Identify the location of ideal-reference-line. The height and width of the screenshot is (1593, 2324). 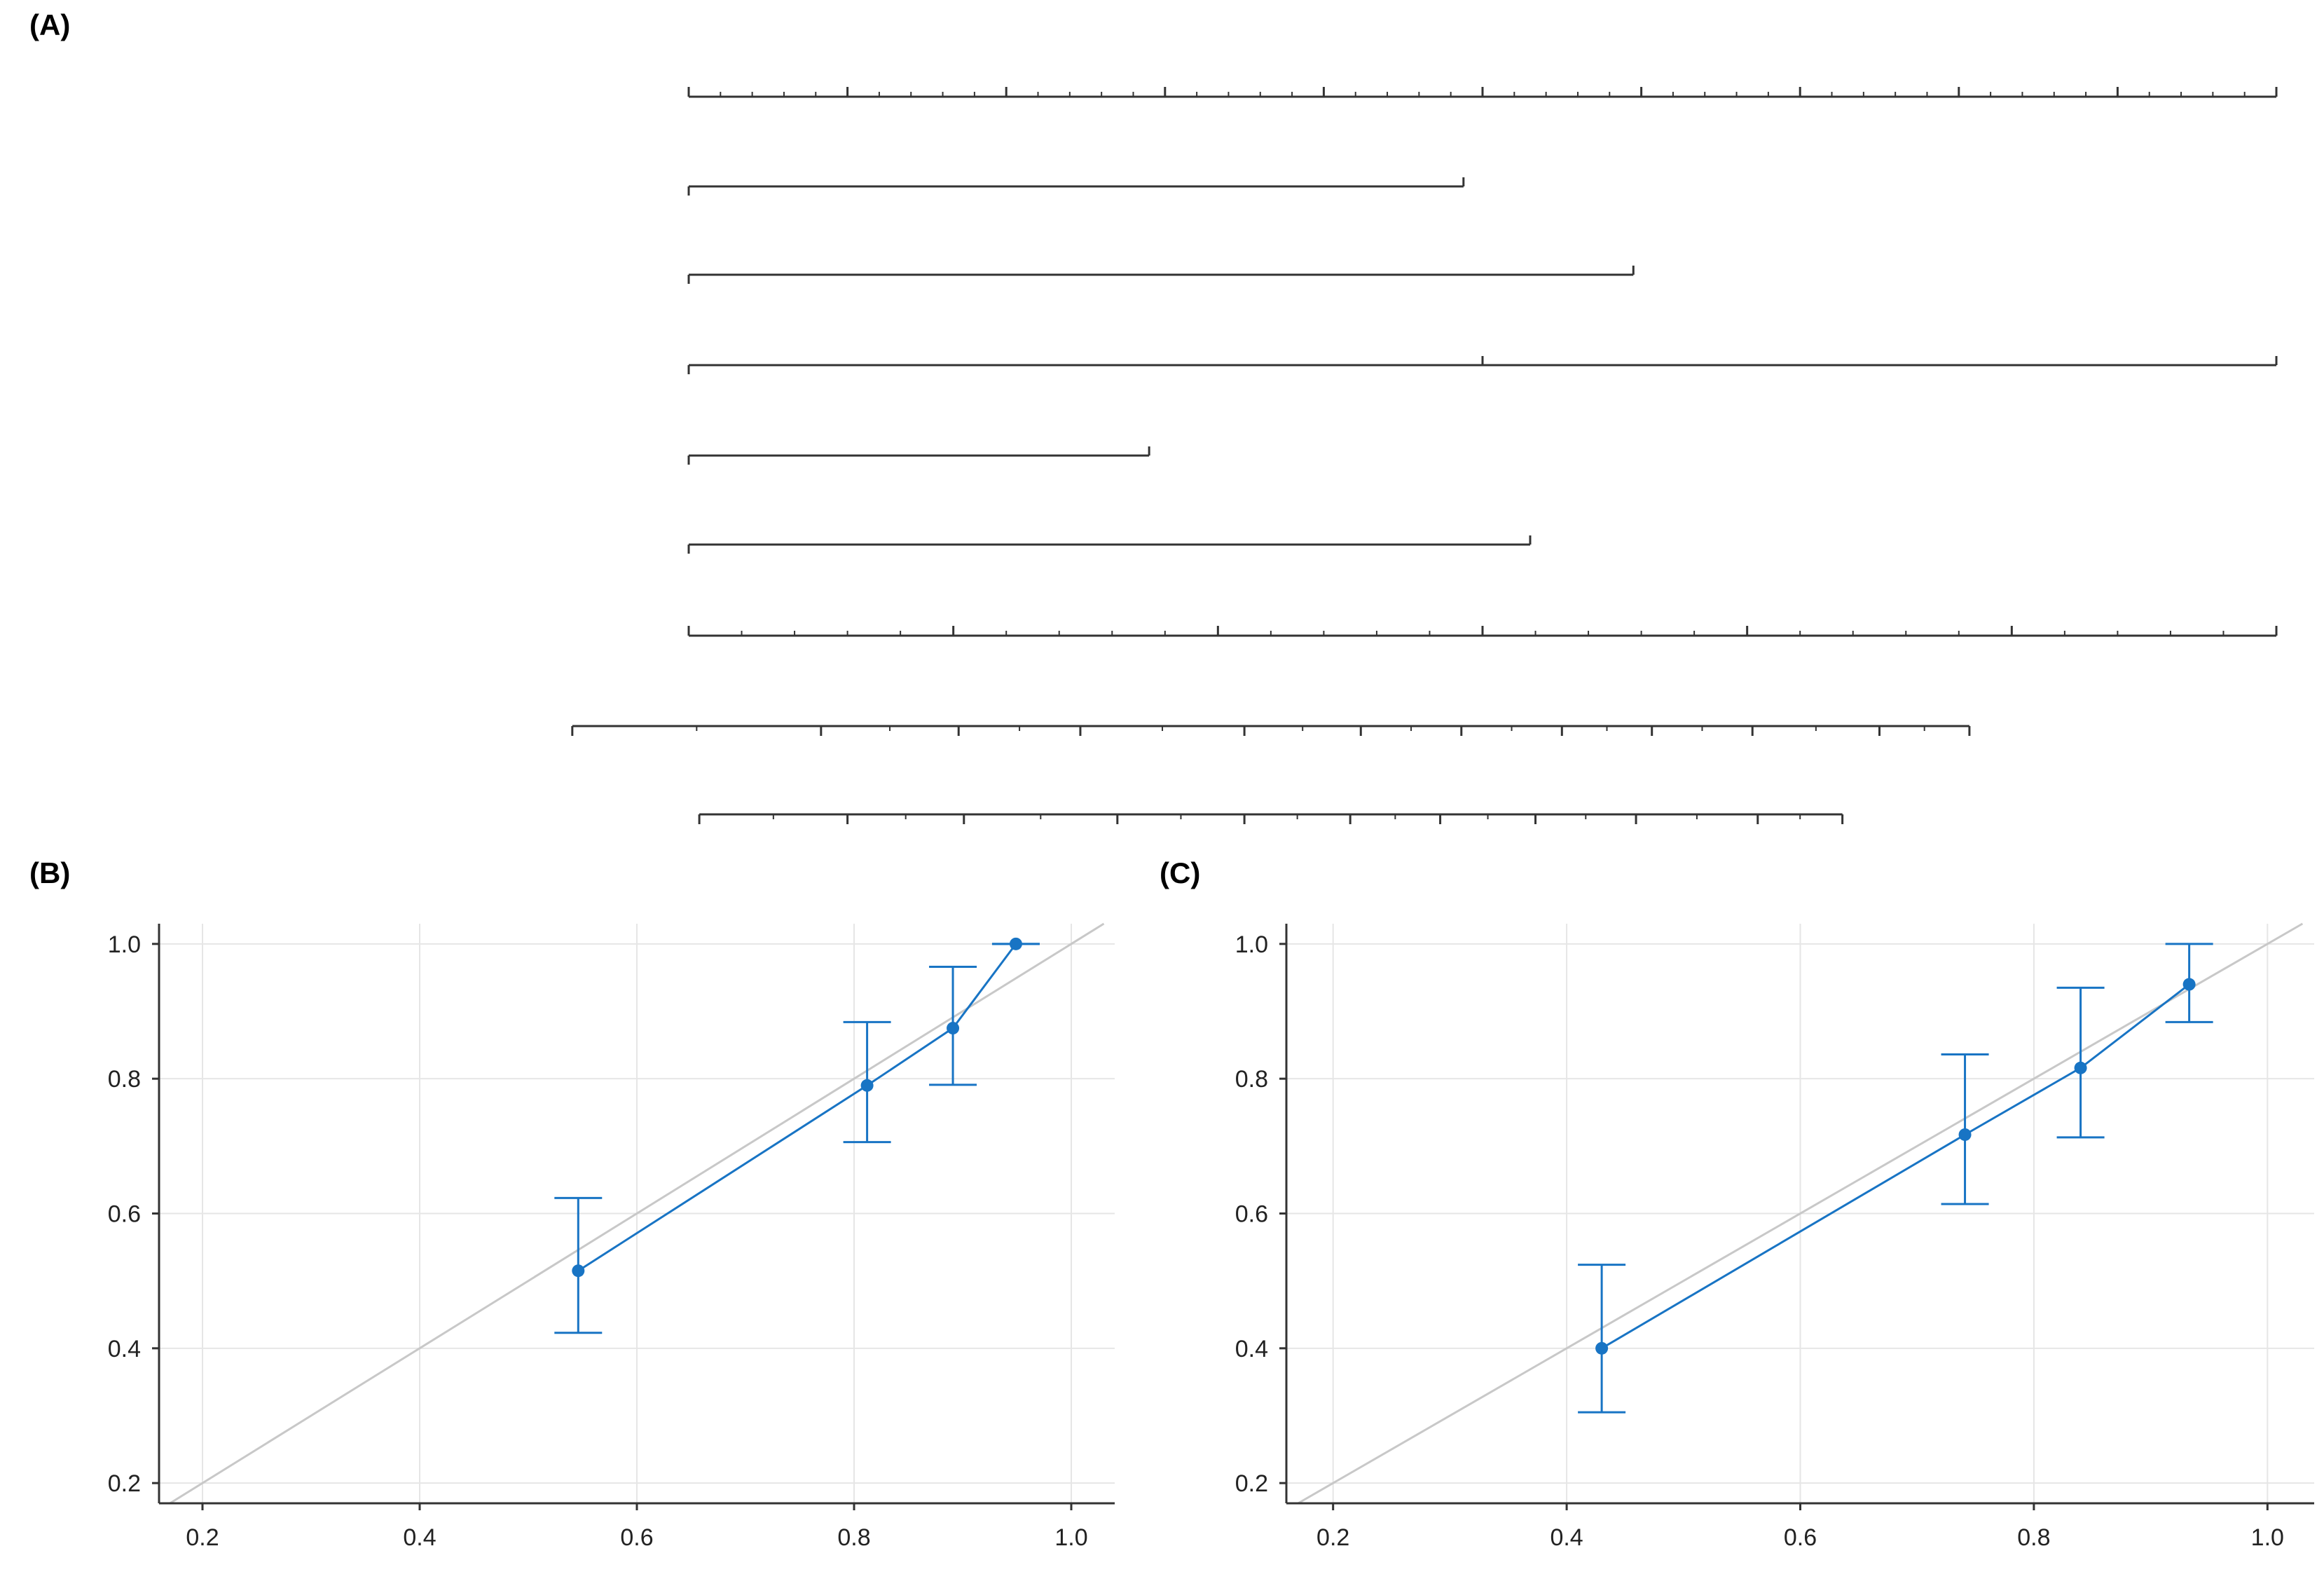
(637, 1213).